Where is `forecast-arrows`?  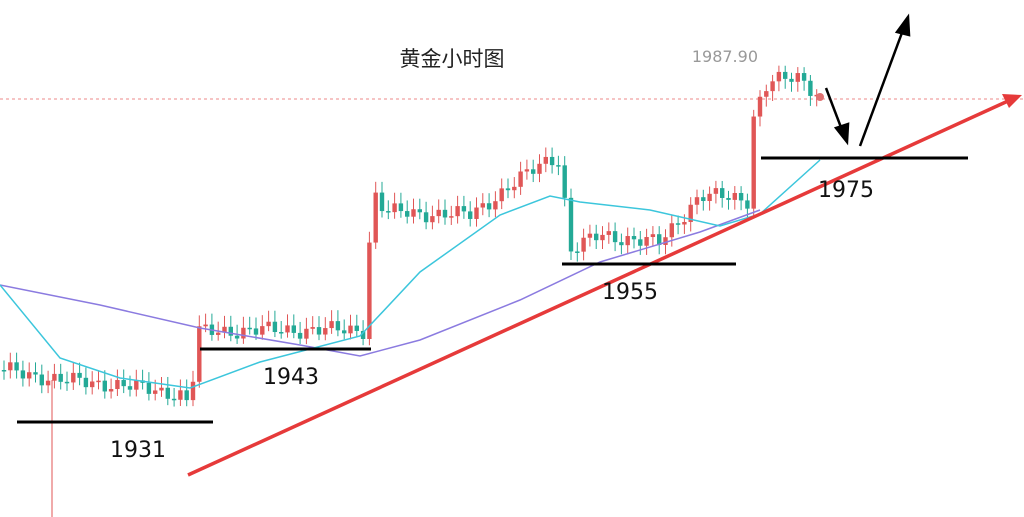
forecast-arrows is located at coordinates (867, 80).